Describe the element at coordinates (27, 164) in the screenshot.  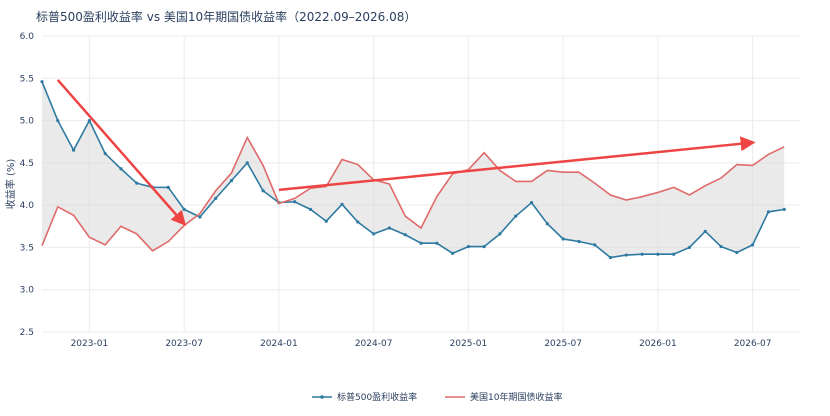
I see `y-tick-label: 4.5` at that location.